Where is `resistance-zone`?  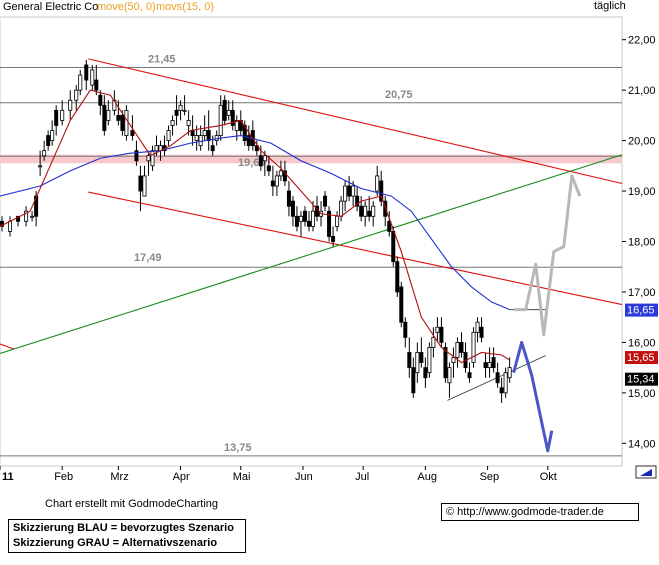 resistance-zone is located at coordinates (311, 159).